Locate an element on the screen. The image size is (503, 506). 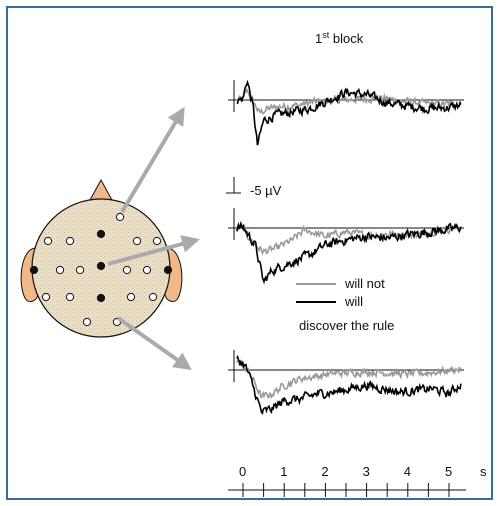
arrow-to-central is located at coordinates (153, 250).